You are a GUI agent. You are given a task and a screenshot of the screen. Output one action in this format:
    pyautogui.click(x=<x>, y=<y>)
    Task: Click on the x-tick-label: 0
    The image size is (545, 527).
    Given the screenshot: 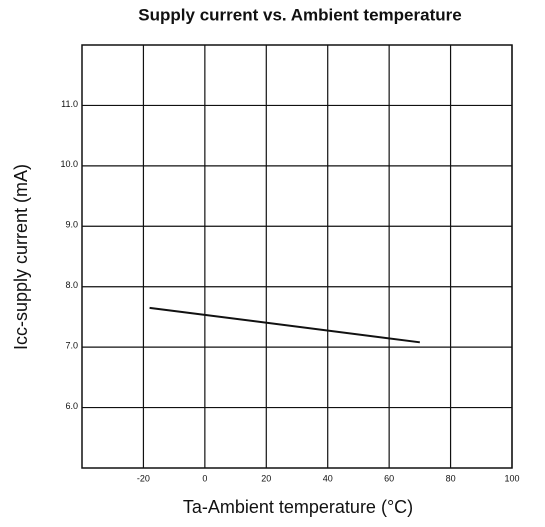 What is the action you would take?
    pyautogui.click(x=204, y=478)
    